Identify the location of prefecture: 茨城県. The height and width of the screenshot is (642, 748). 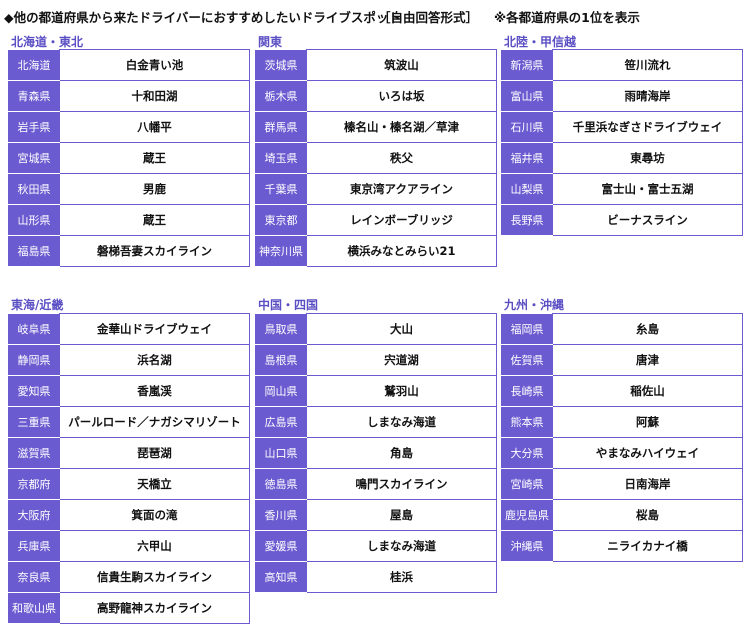
(281, 65).